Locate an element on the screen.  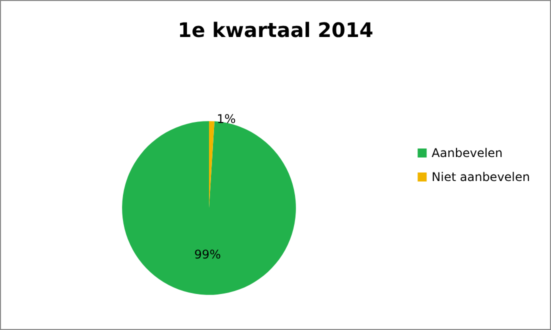
chart-title: 1e kwartaal 2014 is located at coordinates (276, 30).